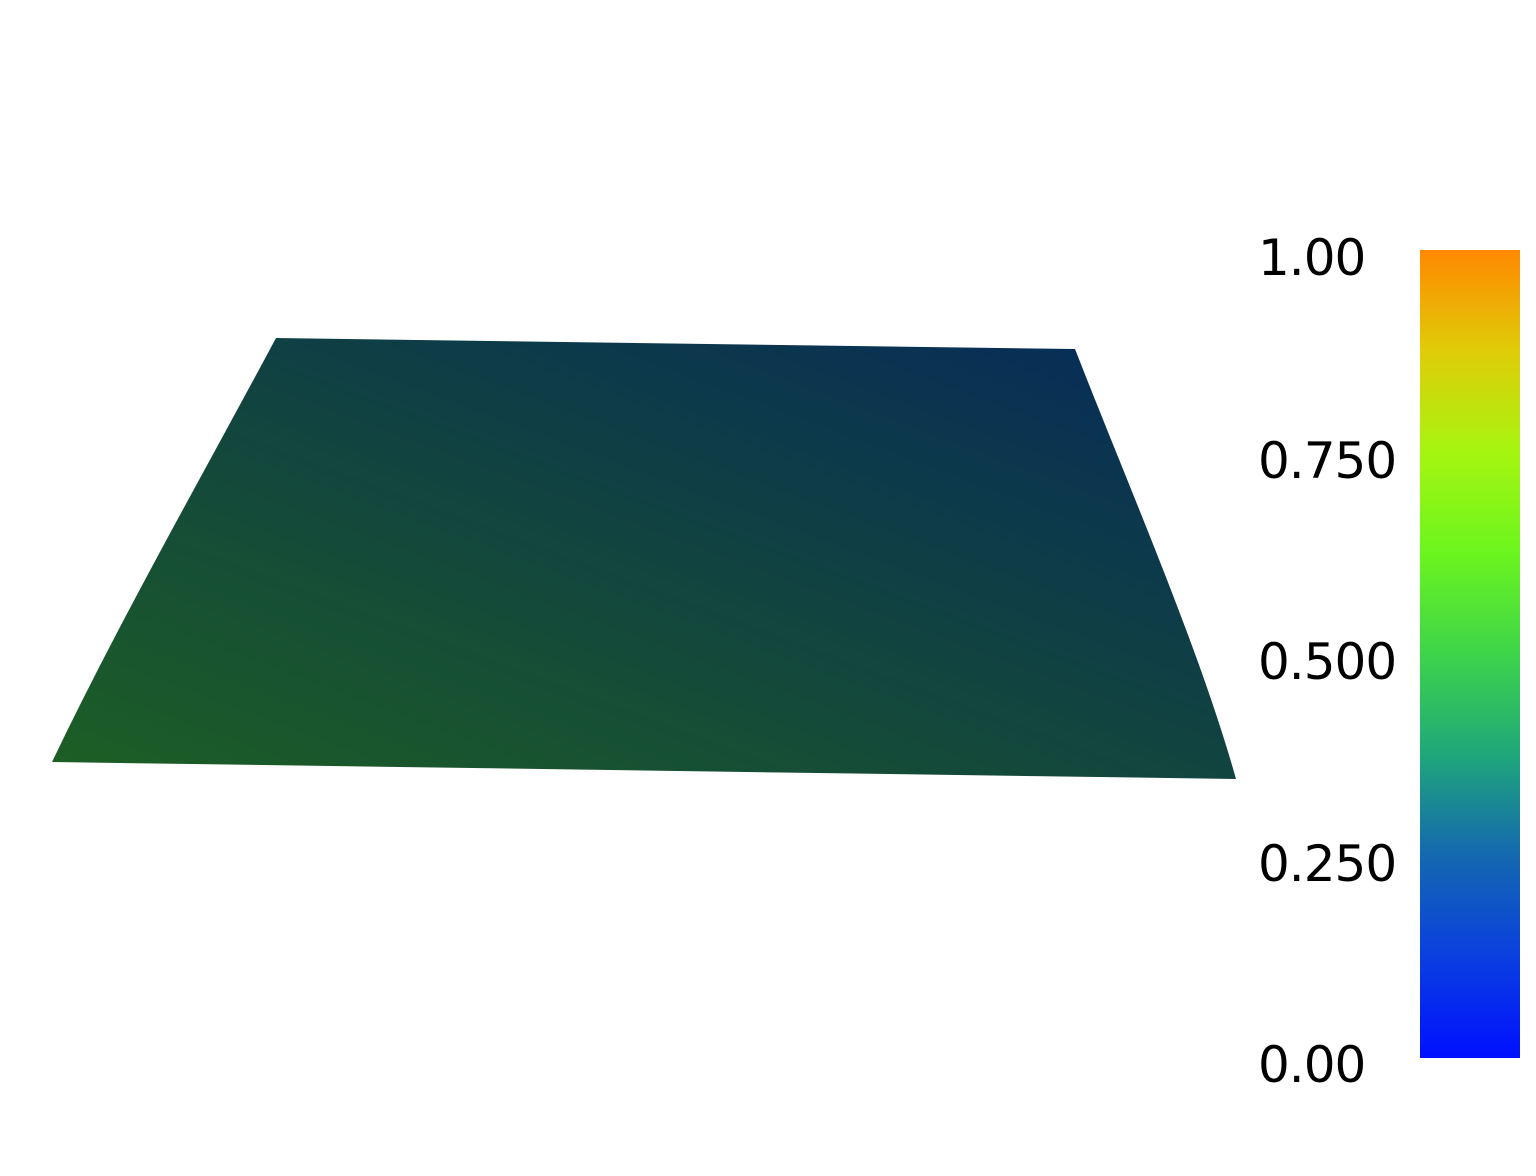  Describe the element at coordinates (1327, 461) in the screenshot. I see `colorbar-tick-label: 0.750` at that location.